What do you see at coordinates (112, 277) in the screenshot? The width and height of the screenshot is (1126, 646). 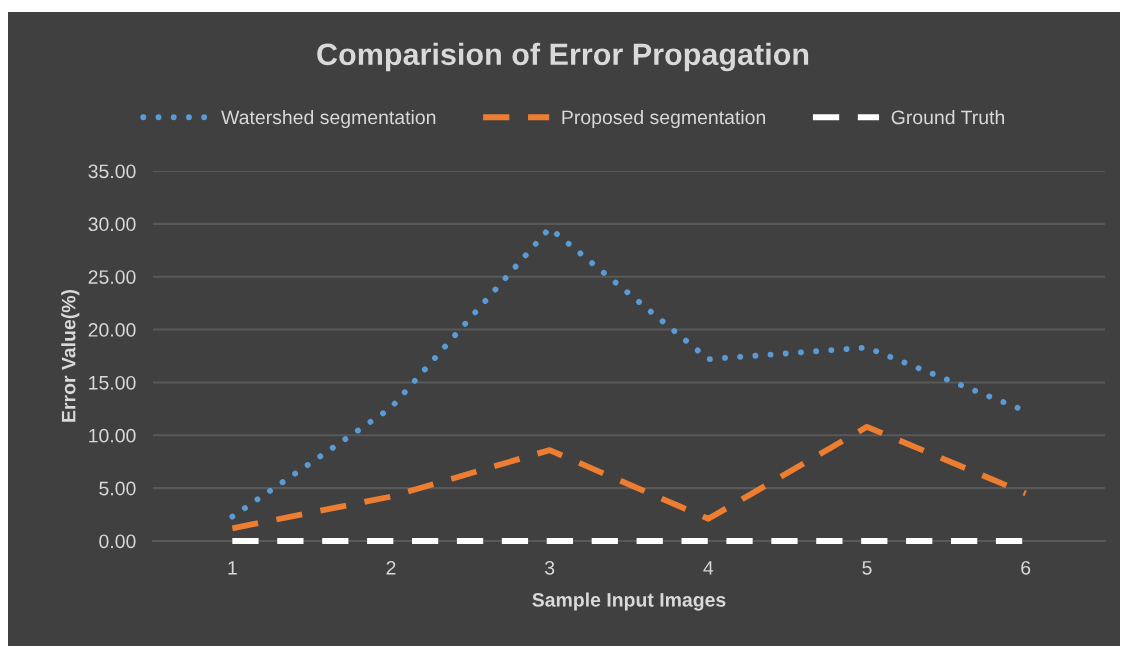 I see `y-tick-label: 25.00` at bounding box center [112, 277].